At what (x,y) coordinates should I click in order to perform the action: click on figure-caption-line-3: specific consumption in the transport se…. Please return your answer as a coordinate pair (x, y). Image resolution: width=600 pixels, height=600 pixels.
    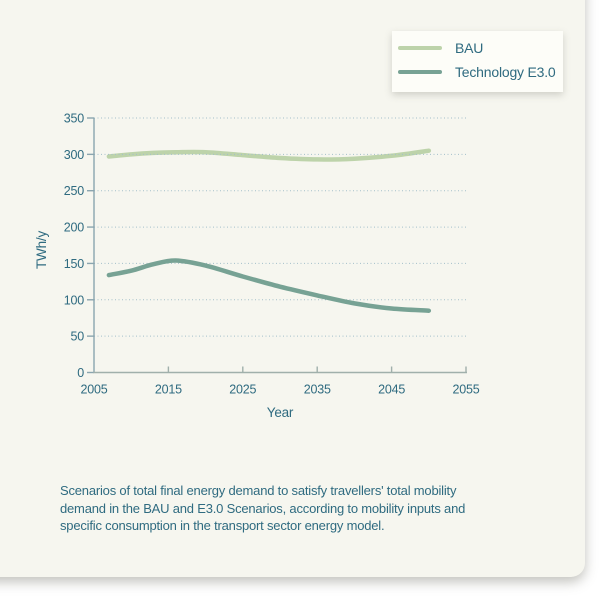
    Looking at the image, I should click on (222, 525).